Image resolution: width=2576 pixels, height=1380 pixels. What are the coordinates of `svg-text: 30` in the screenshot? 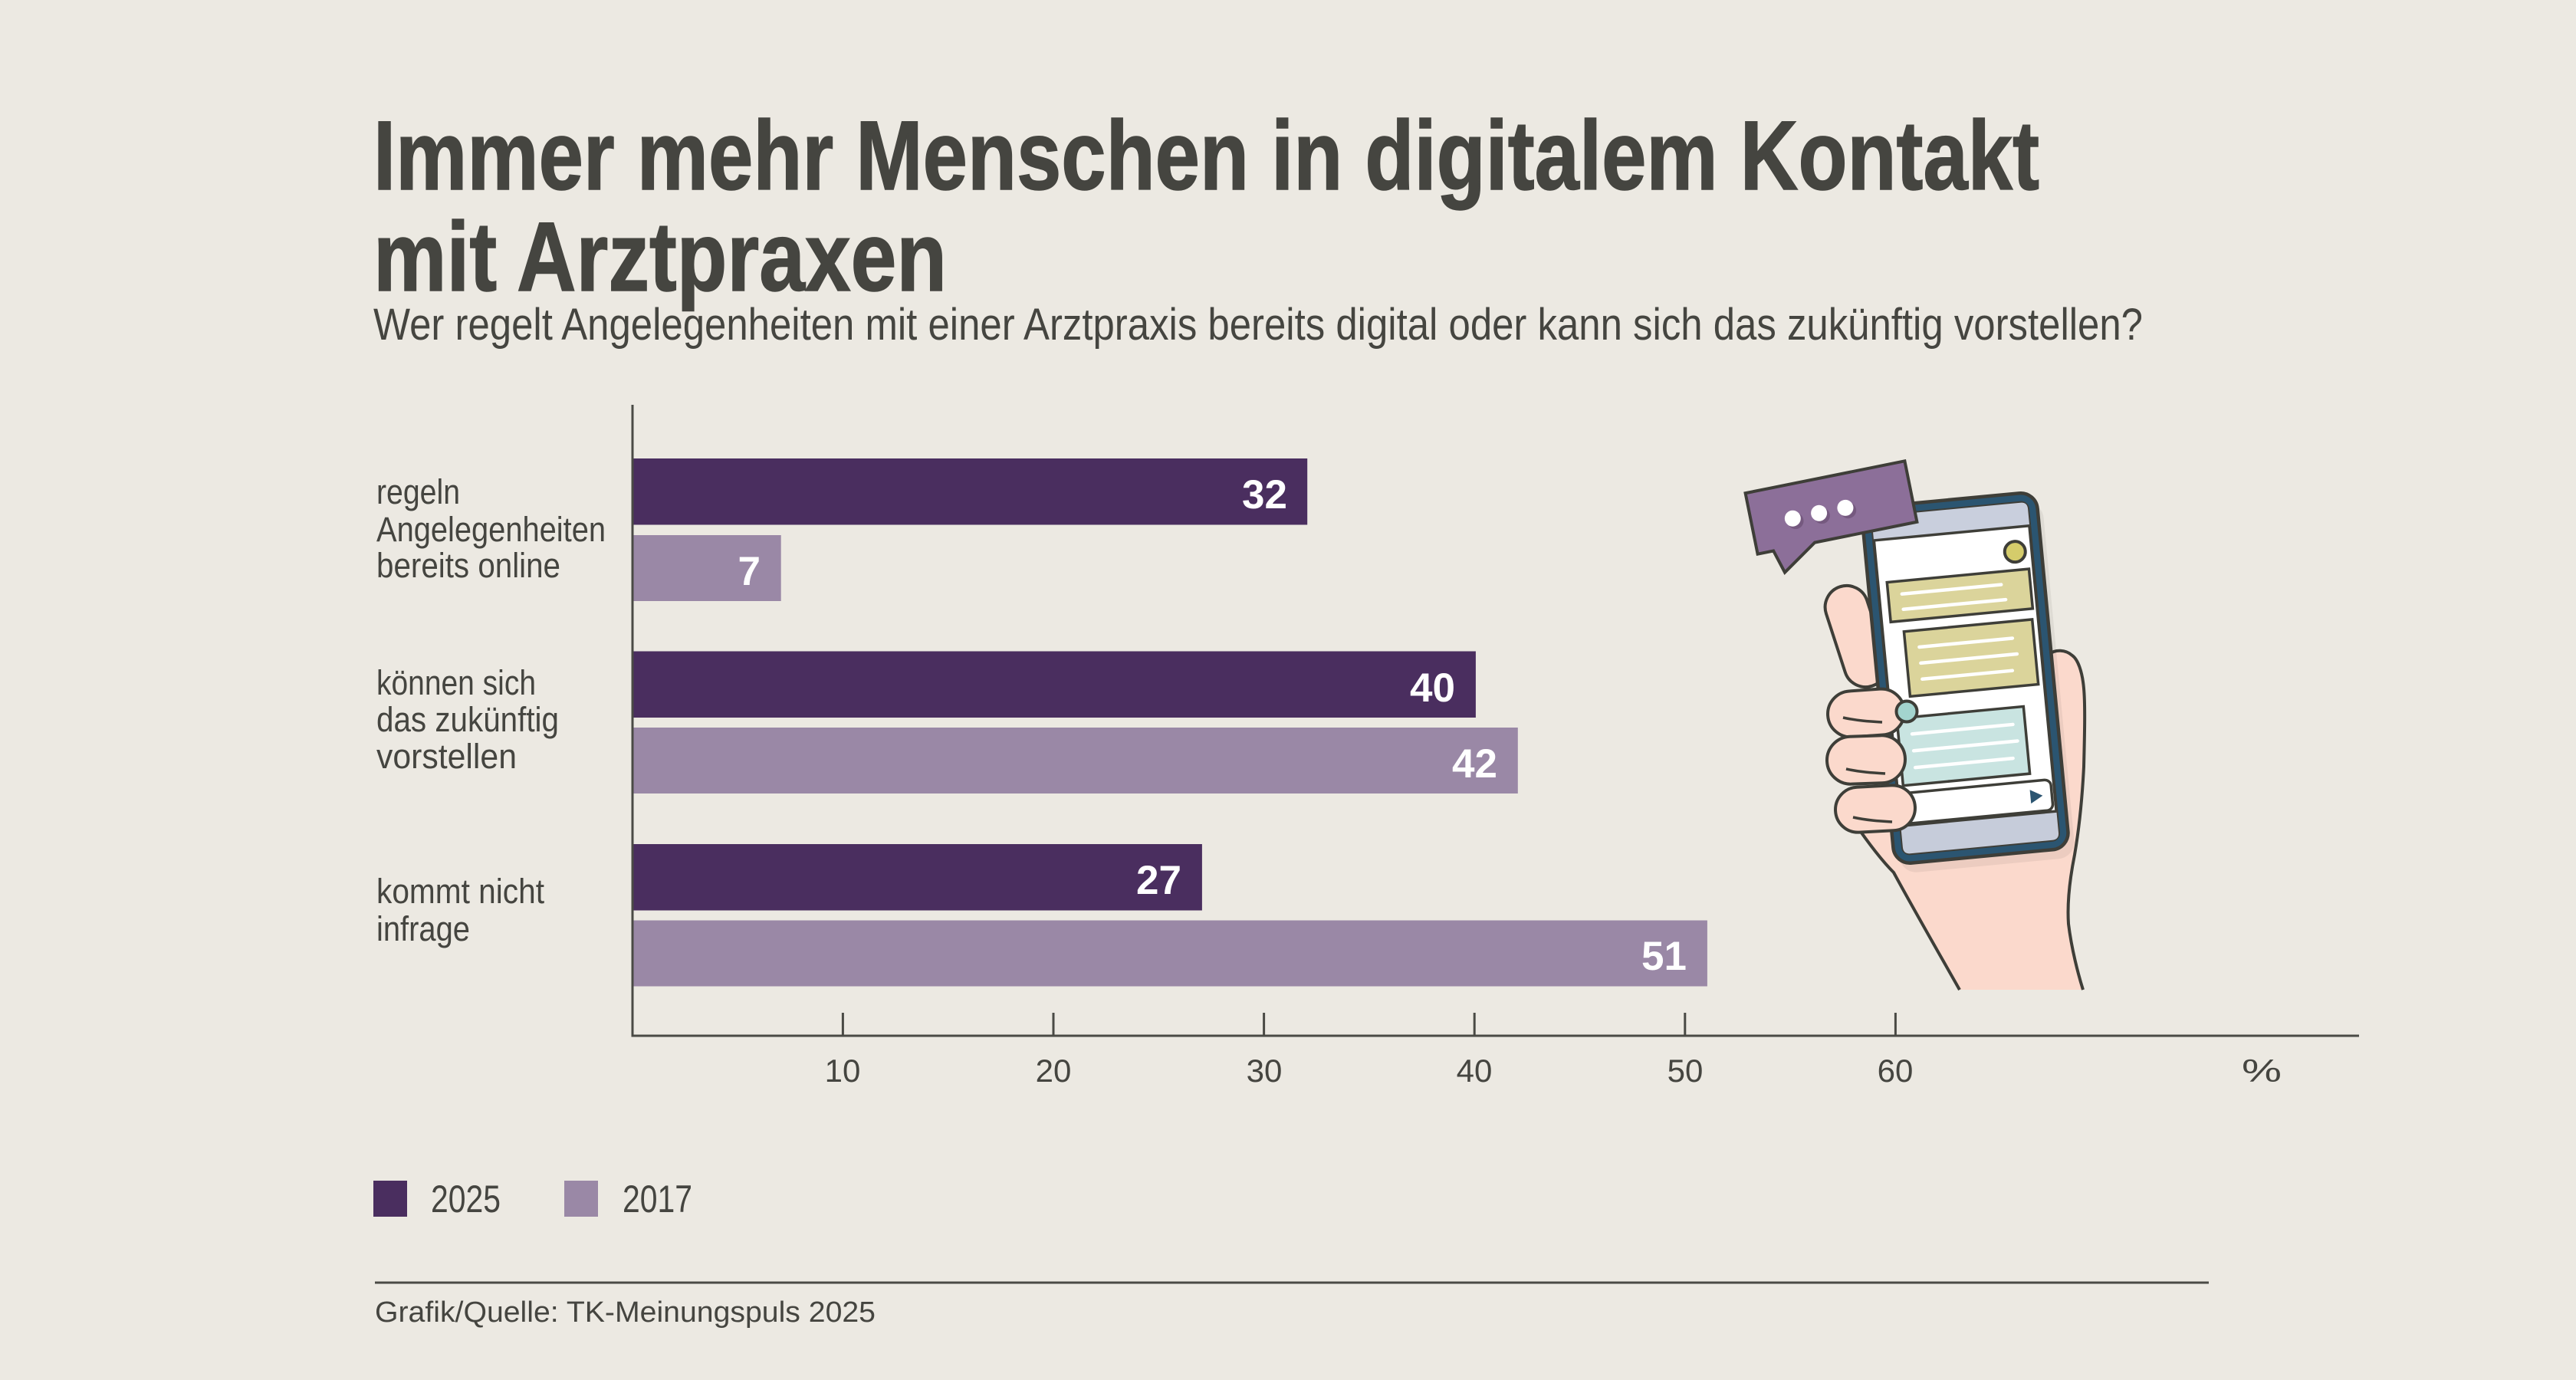 It's located at (1265, 1071).